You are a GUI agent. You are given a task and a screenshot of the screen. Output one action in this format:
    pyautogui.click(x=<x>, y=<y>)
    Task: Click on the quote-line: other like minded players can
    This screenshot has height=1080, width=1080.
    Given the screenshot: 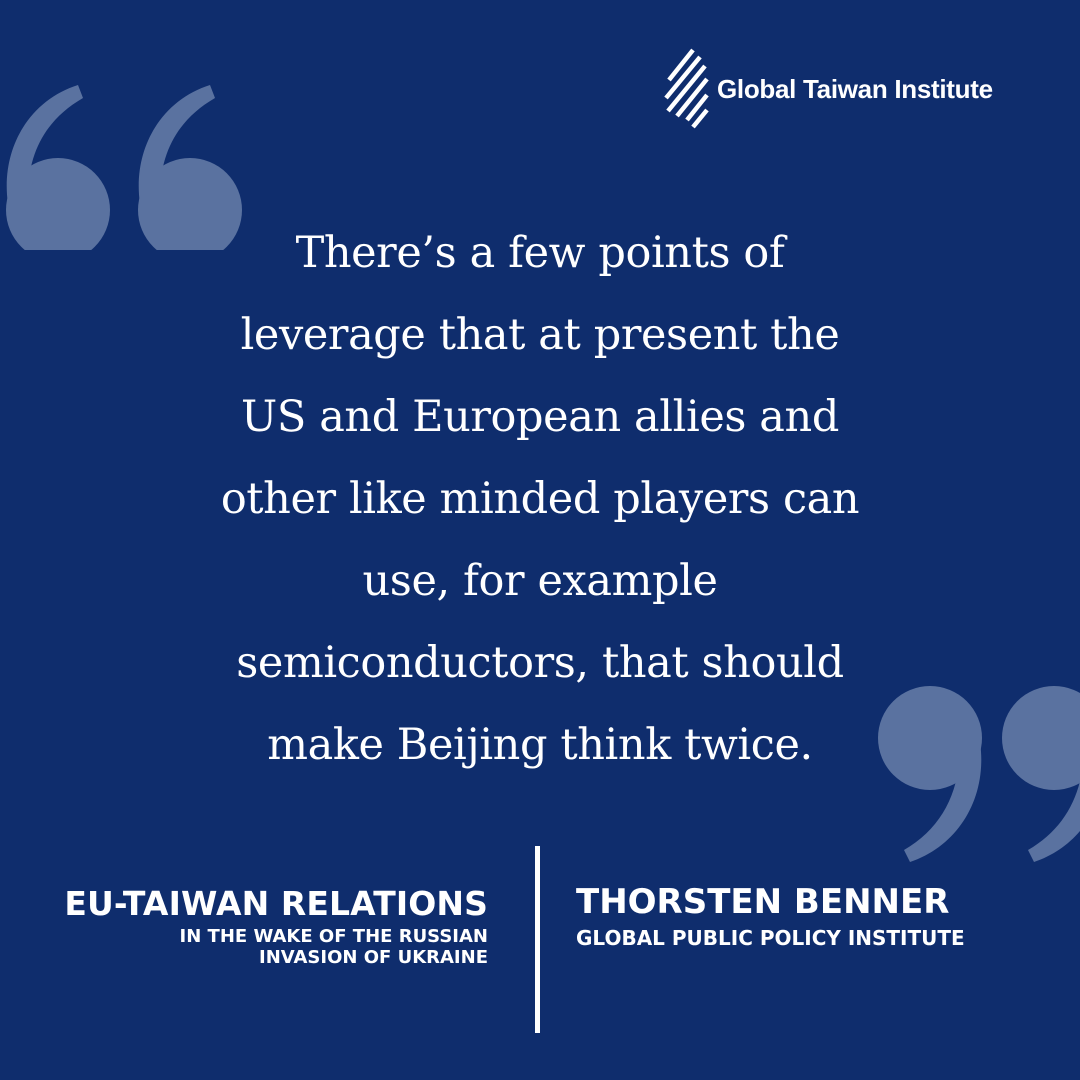 What is the action you would take?
    pyautogui.click(x=540, y=499)
    